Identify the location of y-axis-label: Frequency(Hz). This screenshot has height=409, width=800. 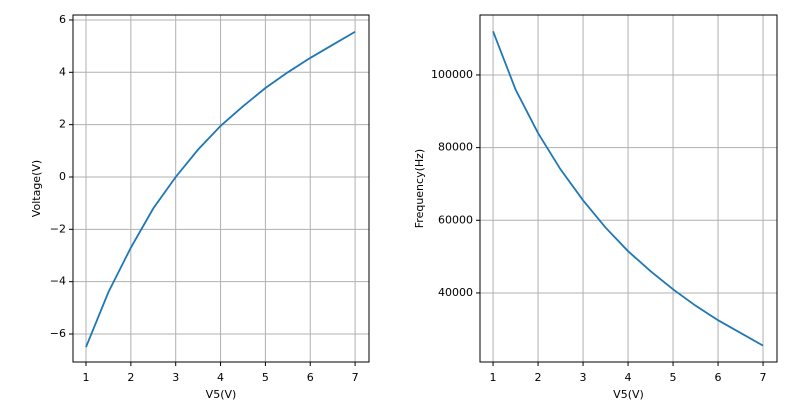
(419, 188).